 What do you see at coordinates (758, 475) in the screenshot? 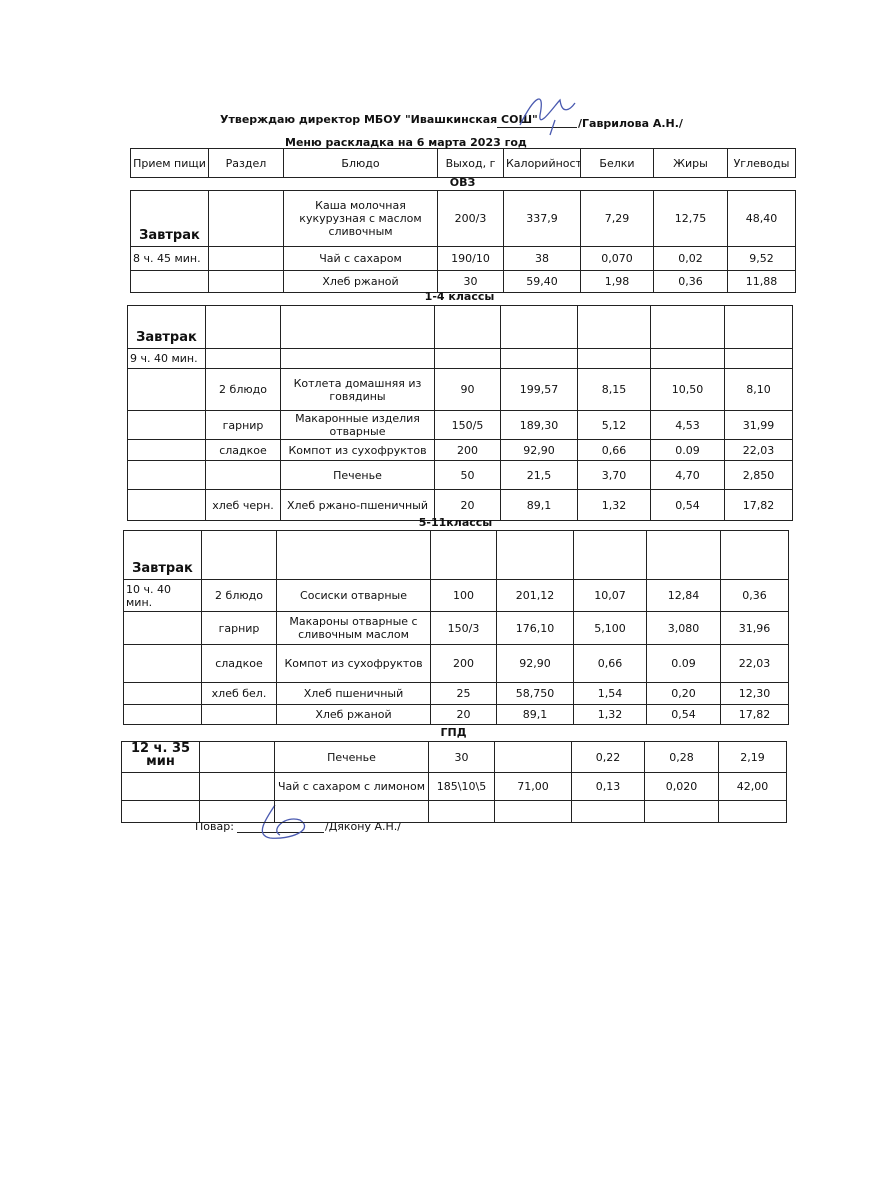
I see `cell: 2,850` at bounding box center [758, 475].